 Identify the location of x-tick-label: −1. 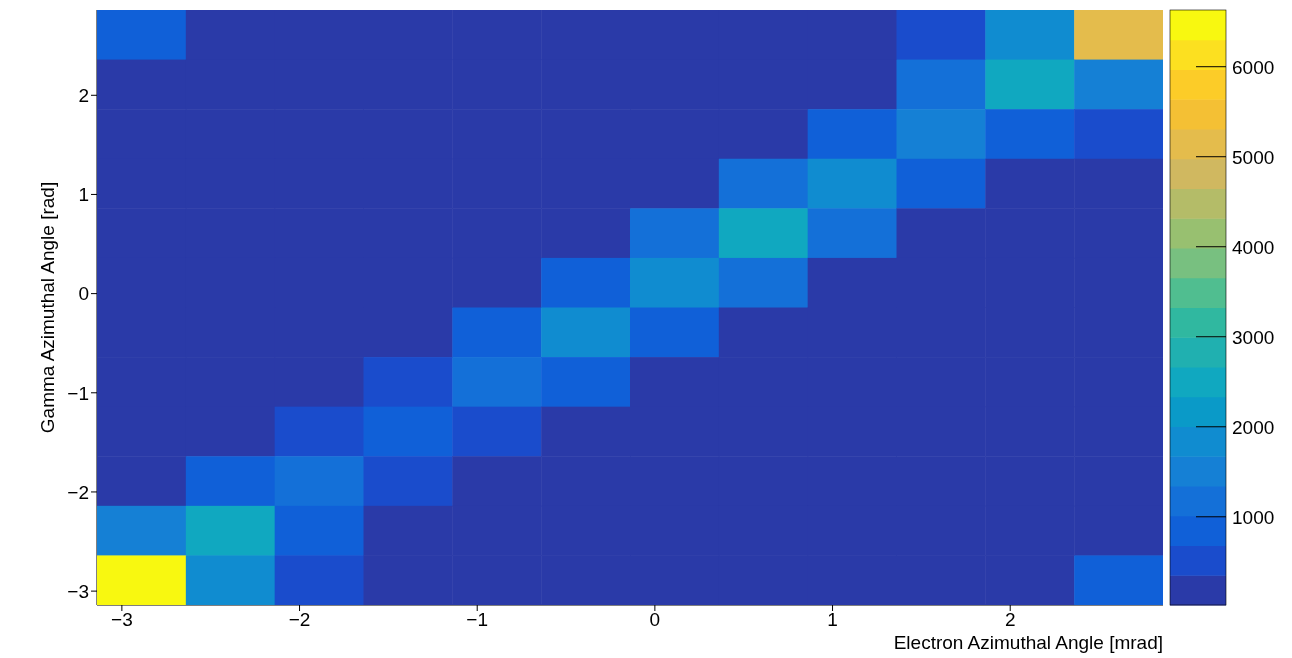
(477, 620).